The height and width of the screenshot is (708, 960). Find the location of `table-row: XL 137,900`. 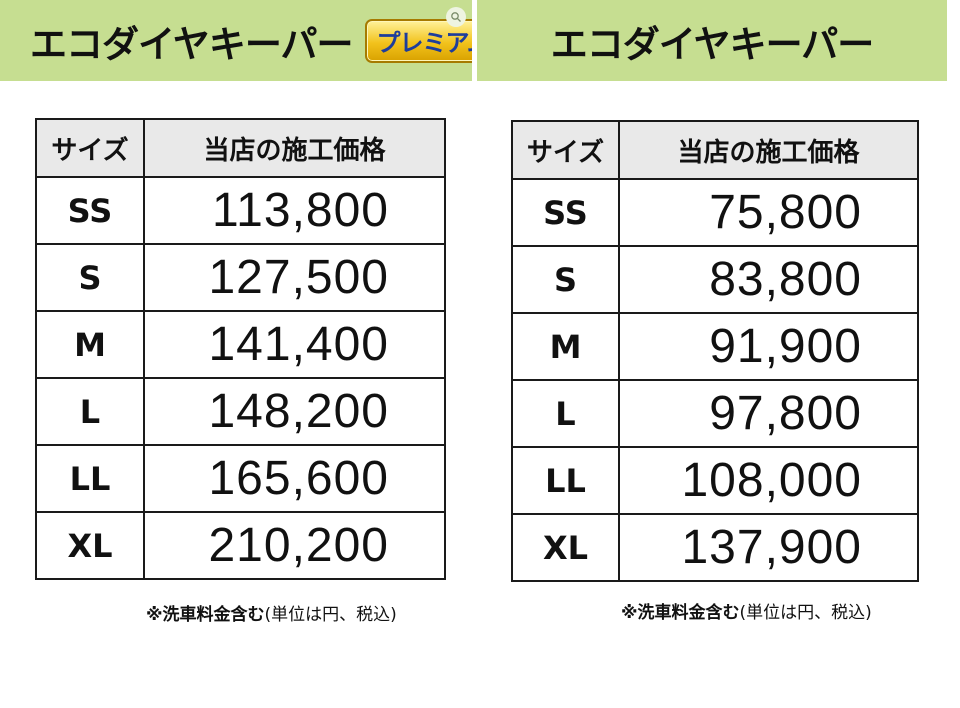

table-row: XL 137,900 is located at coordinates (715, 547).